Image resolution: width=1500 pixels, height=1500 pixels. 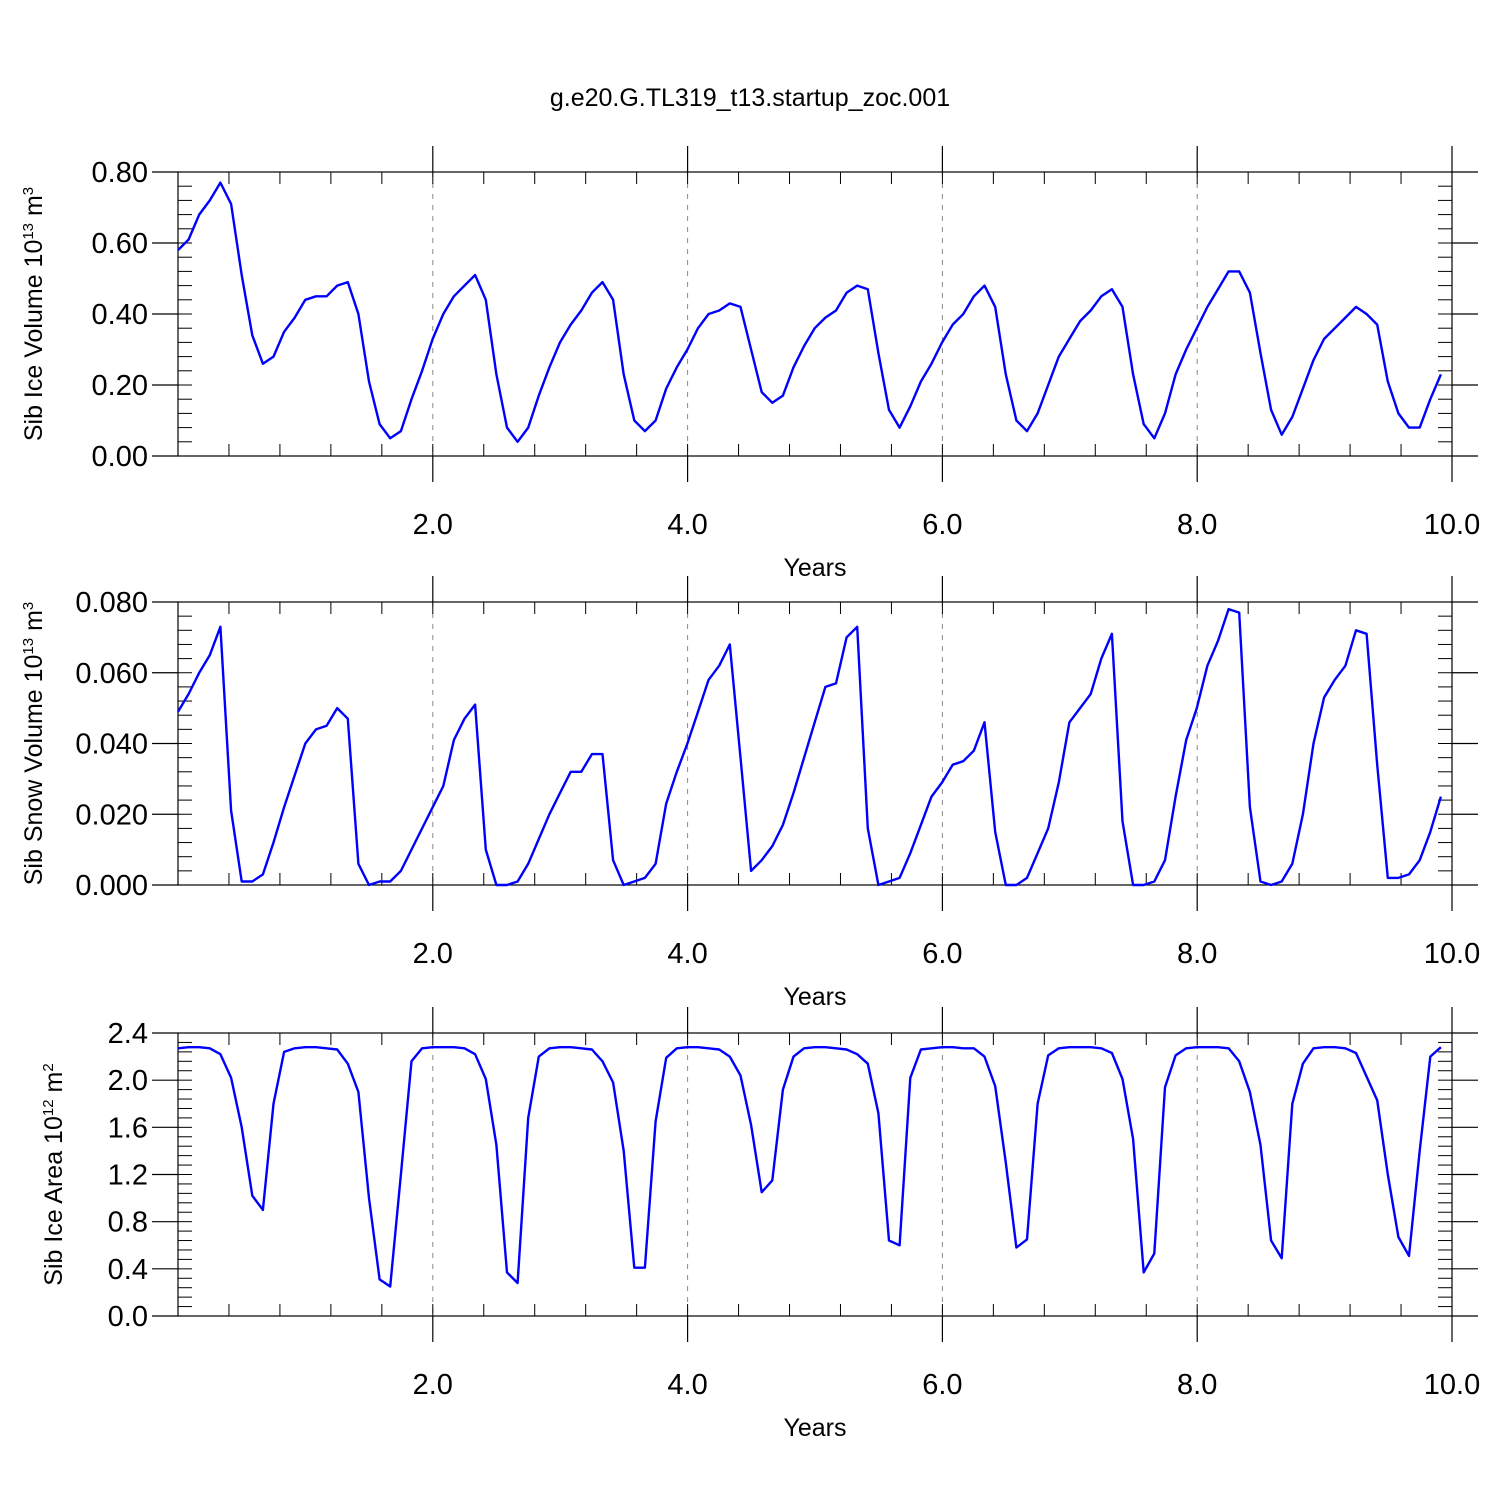 I want to click on y-axis-title: Sib Snow Volume 1013 m3, so click(x=34, y=744).